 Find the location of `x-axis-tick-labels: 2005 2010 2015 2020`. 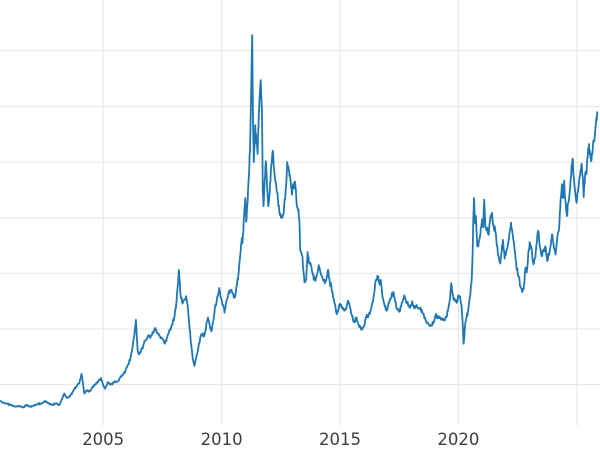

x-axis-tick-labels: 2005 2010 2015 2020 is located at coordinates (280, 439).